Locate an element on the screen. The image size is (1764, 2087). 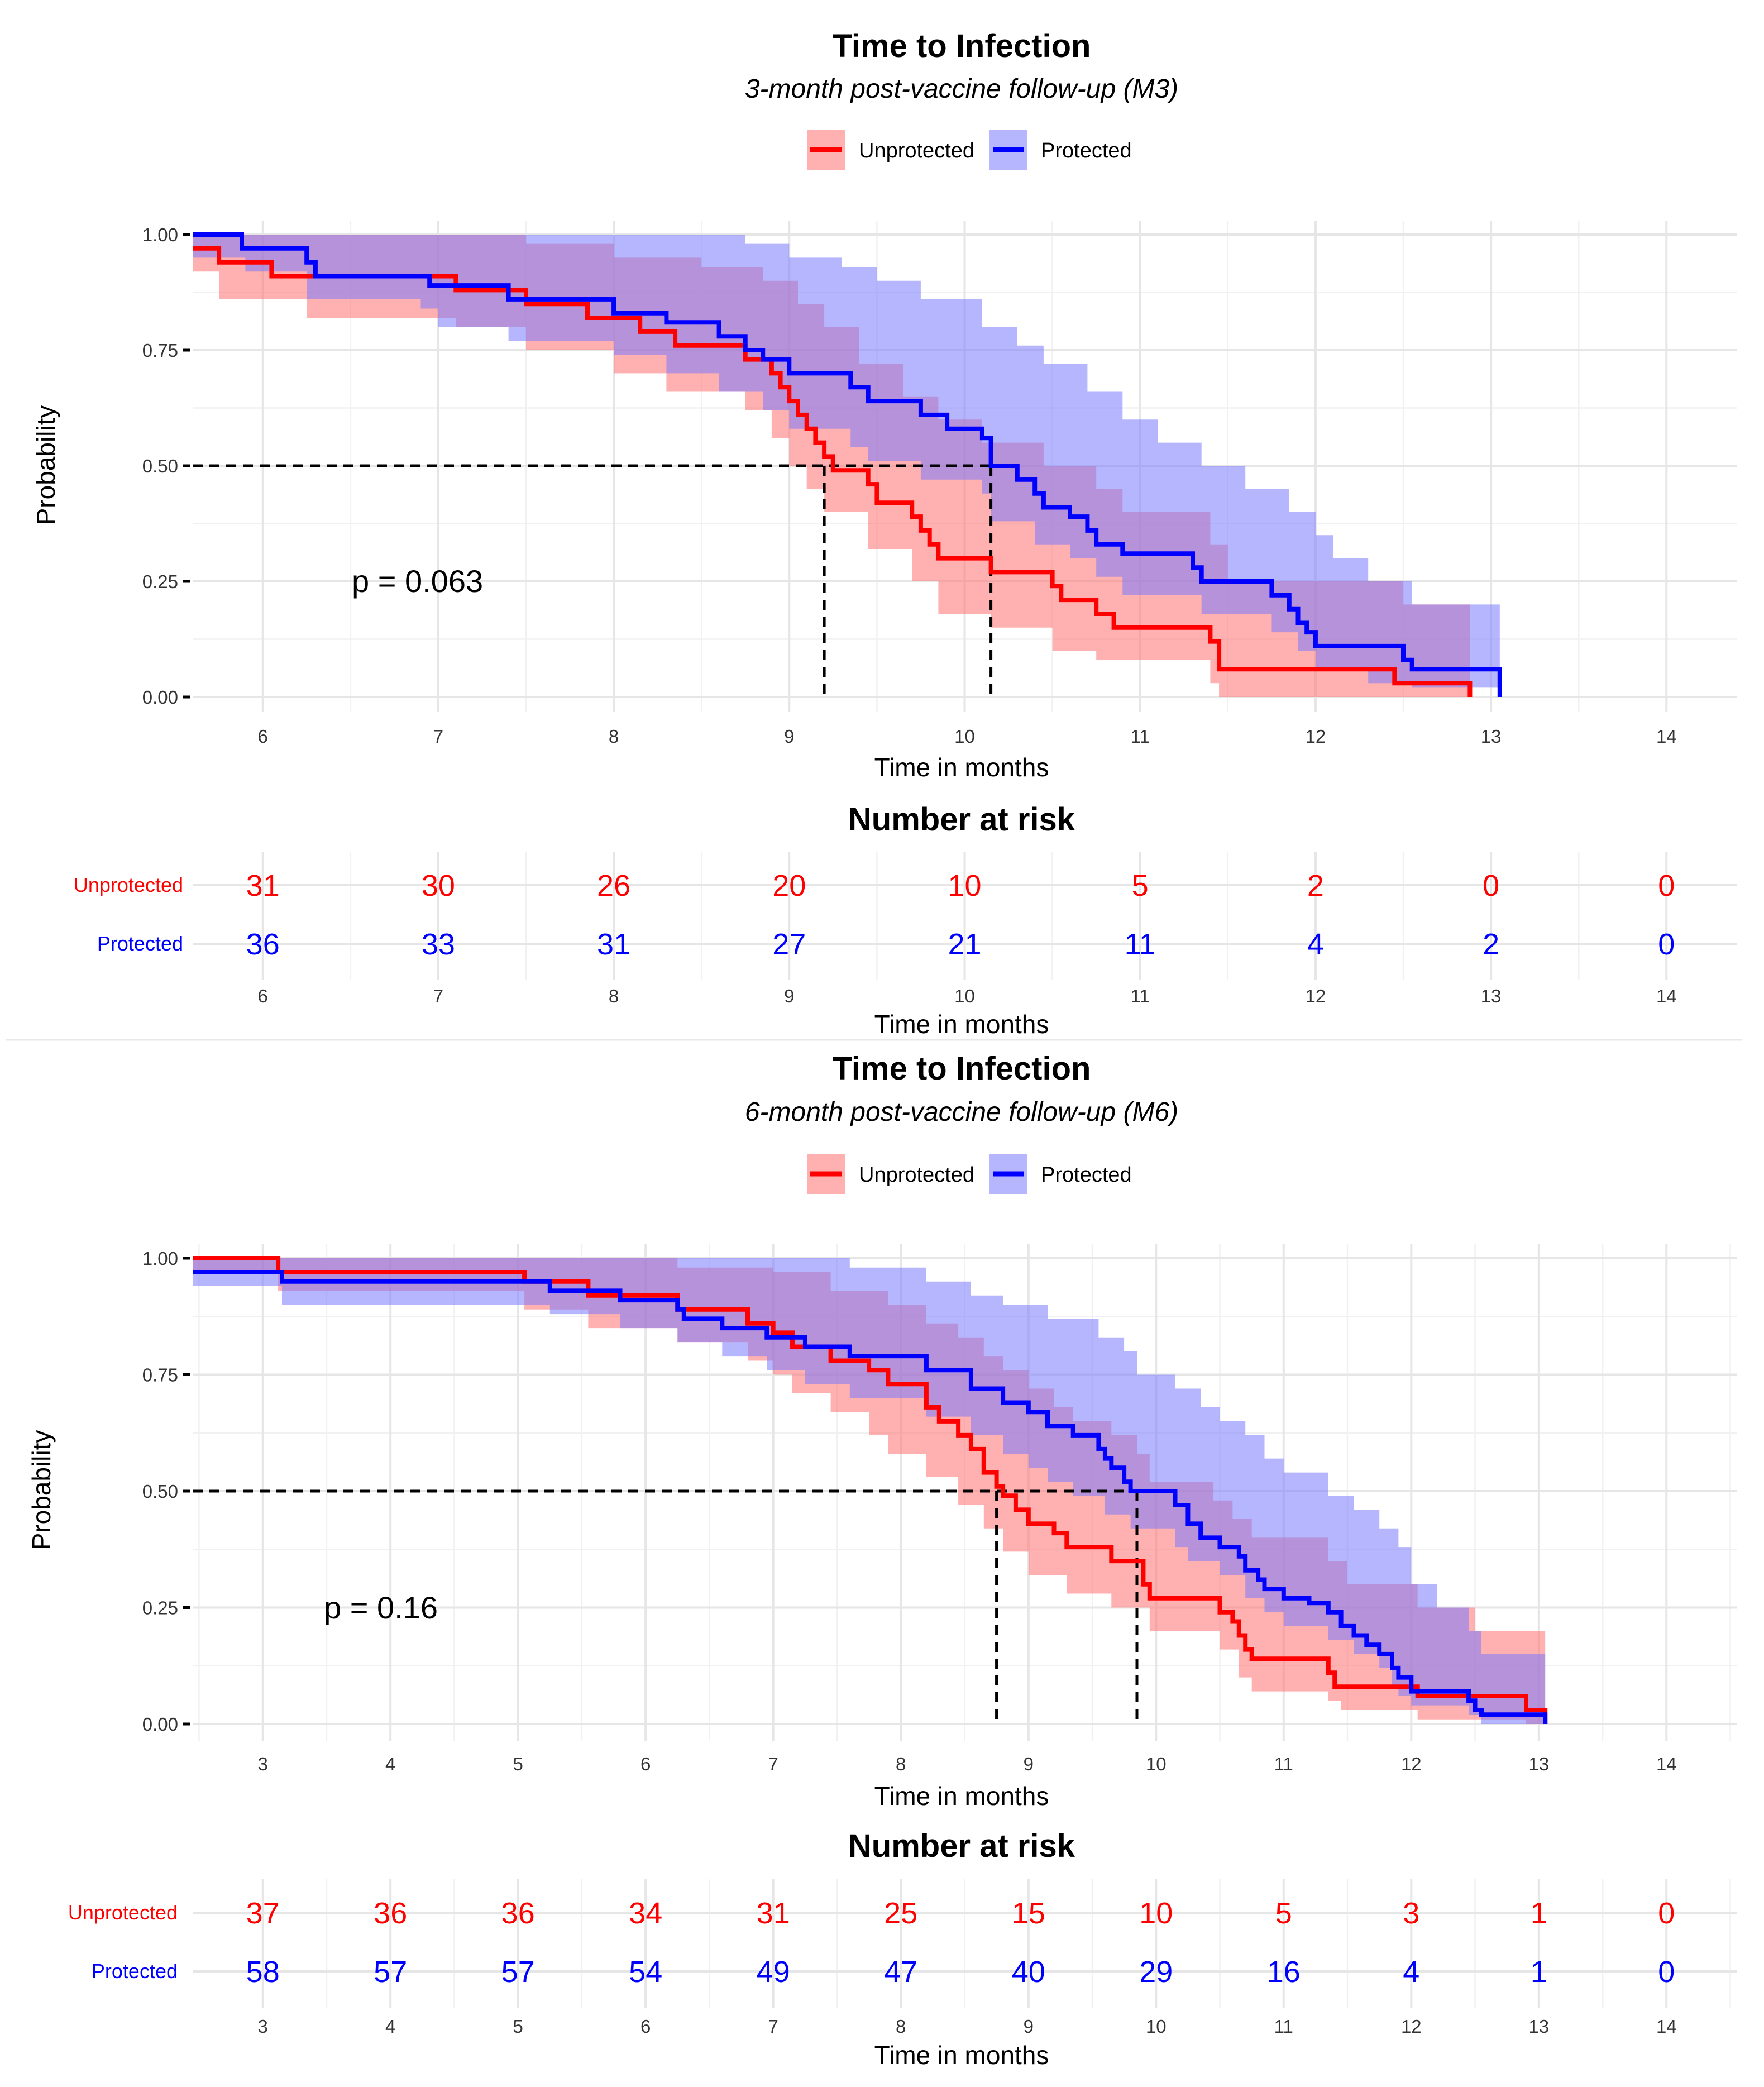
x-tick-label: 5 is located at coordinates (518, 1764).